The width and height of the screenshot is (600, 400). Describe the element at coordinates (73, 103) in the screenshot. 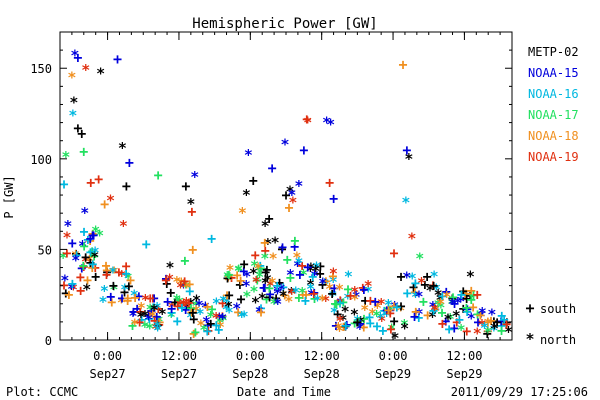

I see `data-point-metp-02: *` at that location.